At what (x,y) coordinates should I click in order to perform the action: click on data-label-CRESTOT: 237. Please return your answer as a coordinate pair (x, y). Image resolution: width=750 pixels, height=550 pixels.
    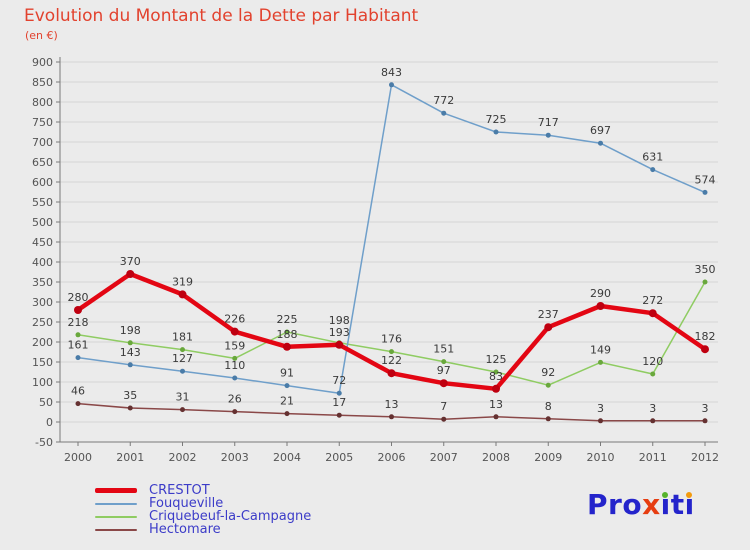
    Looking at the image, I should click on (548, 314).